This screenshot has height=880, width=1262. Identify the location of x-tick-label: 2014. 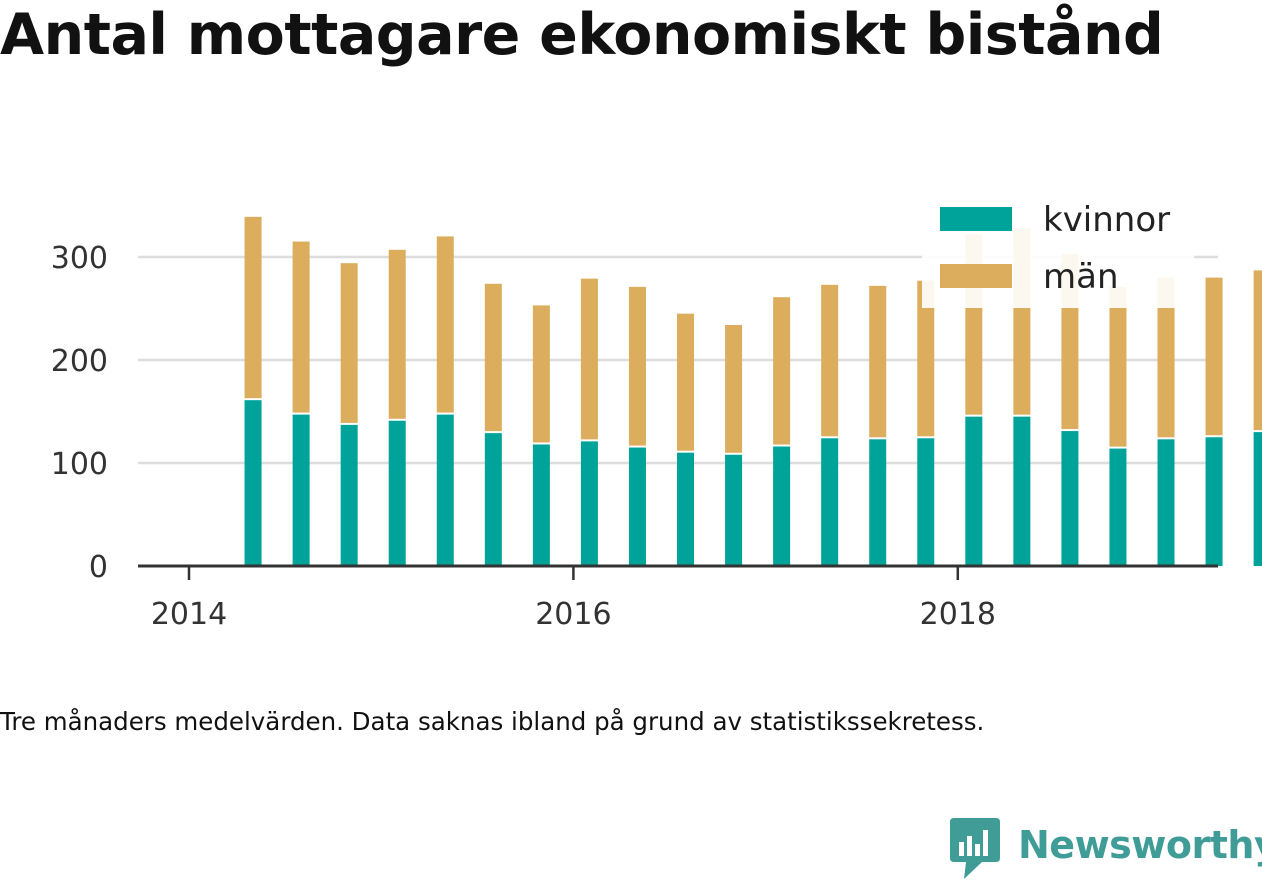
(189, 614).